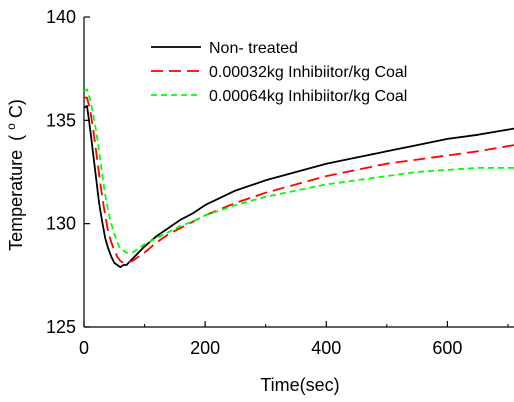  Describe the element at coordinates (84, 348) in the screenshot. I see `x-tick-label: 0` at that location.